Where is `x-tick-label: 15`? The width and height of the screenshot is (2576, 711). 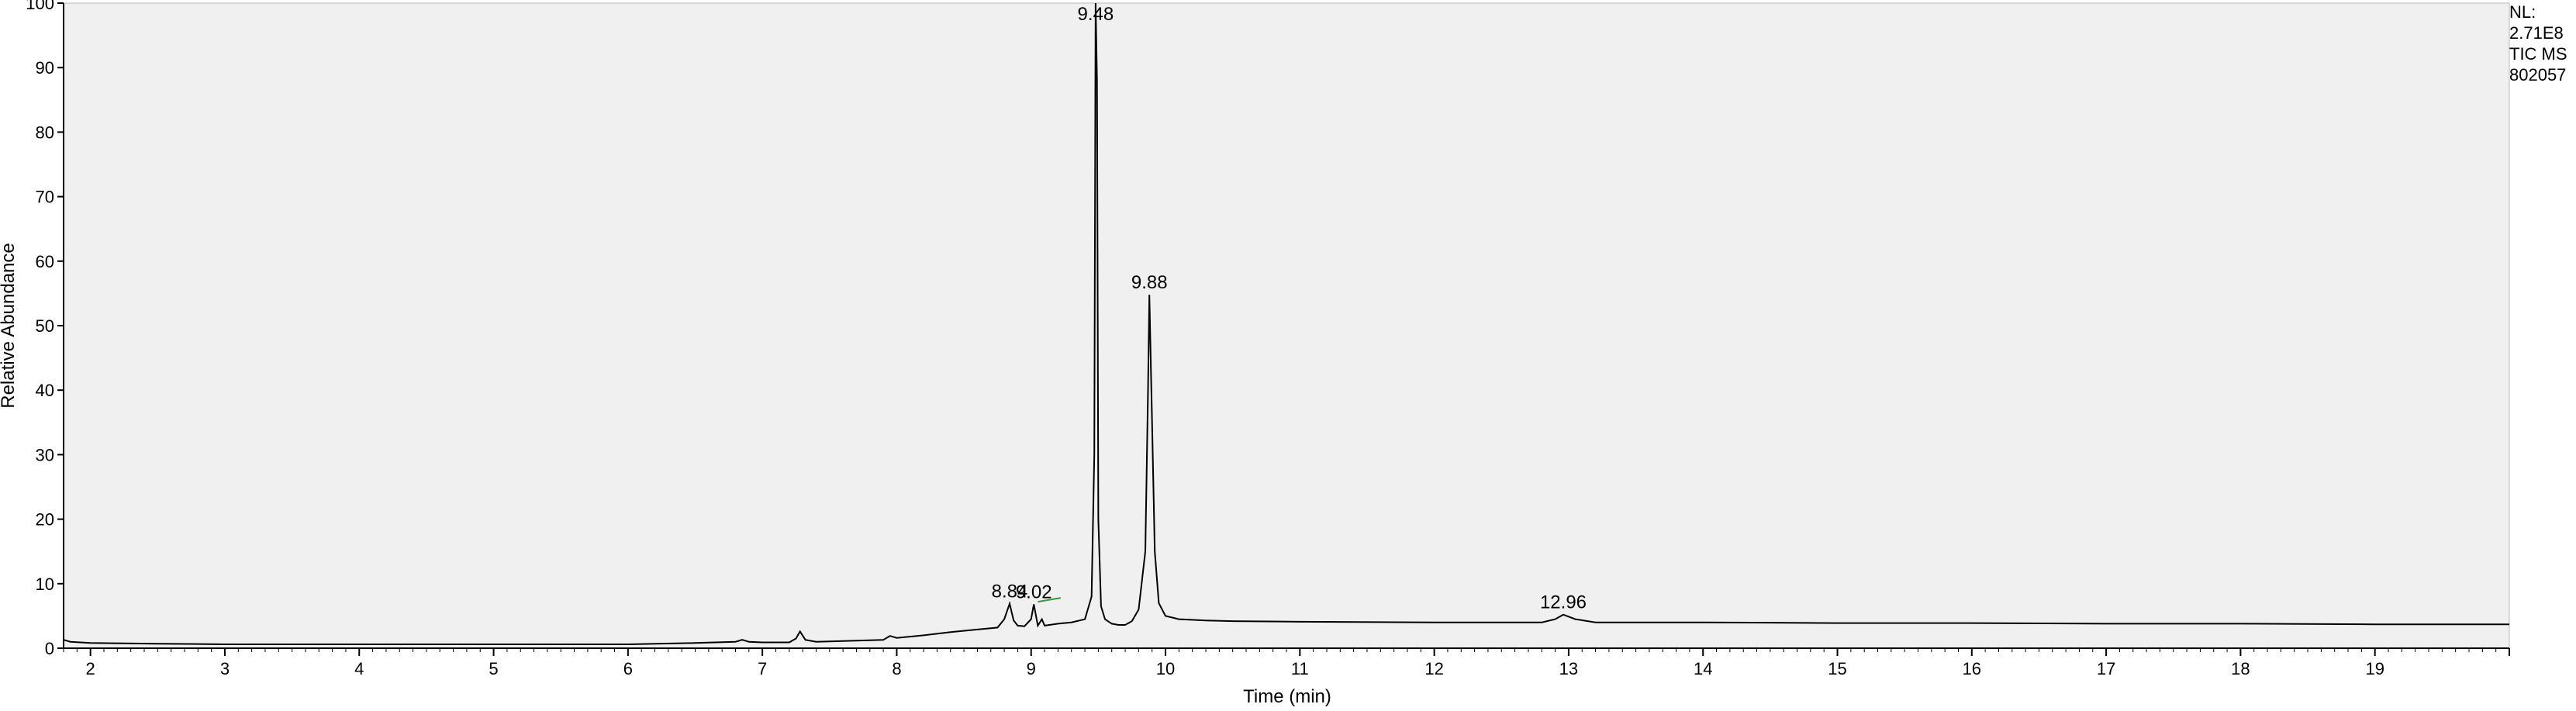 x-tick-label: 15 is located at coordinates (1837, 668).